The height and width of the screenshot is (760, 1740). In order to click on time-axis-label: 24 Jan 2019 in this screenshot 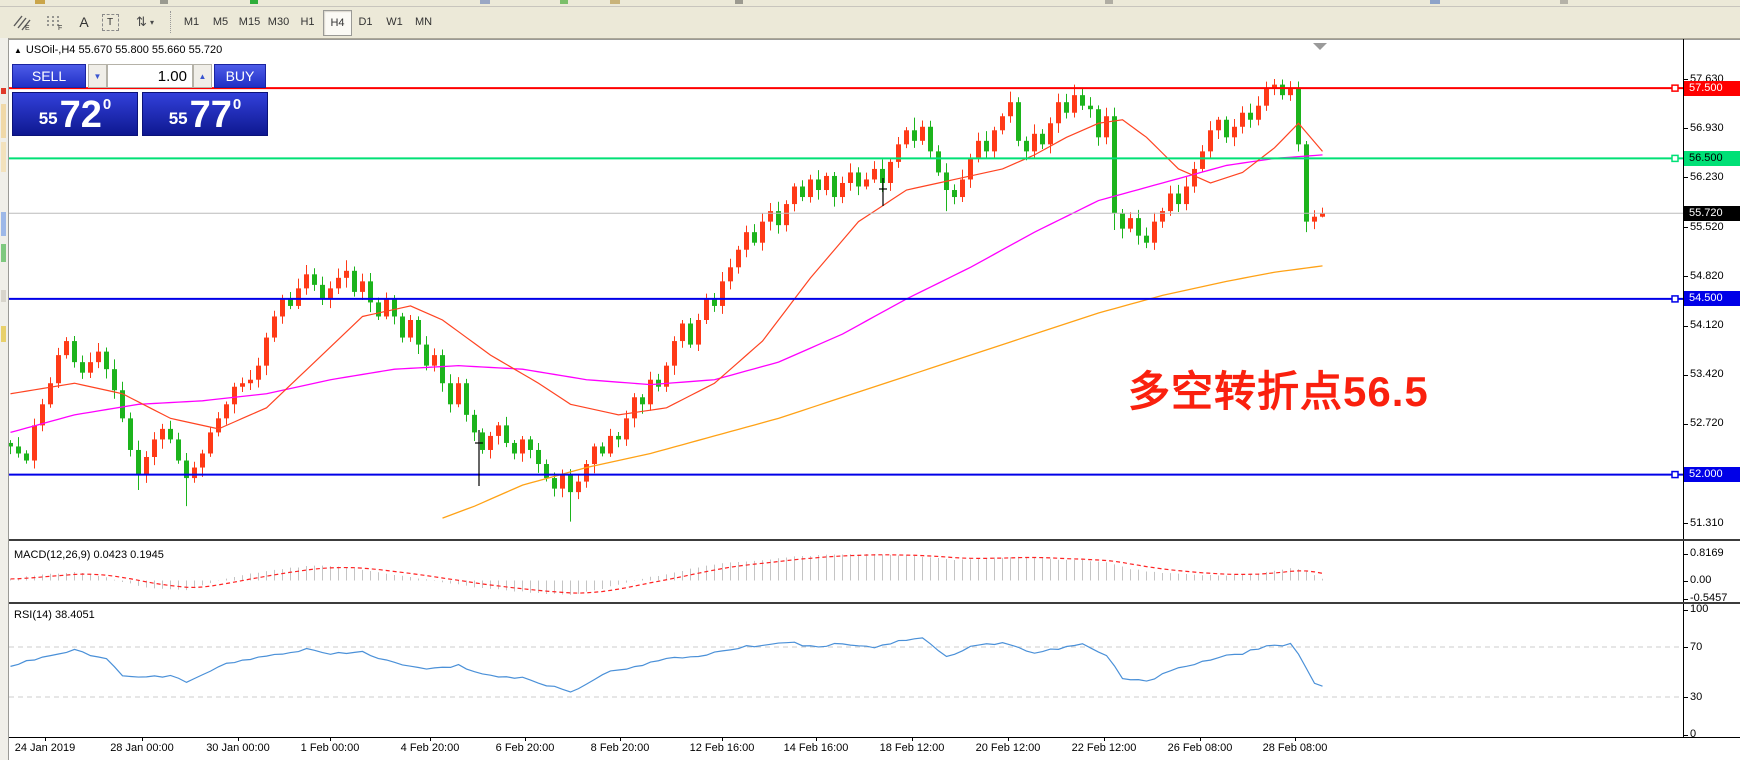, I will do `click(45, 748)`.